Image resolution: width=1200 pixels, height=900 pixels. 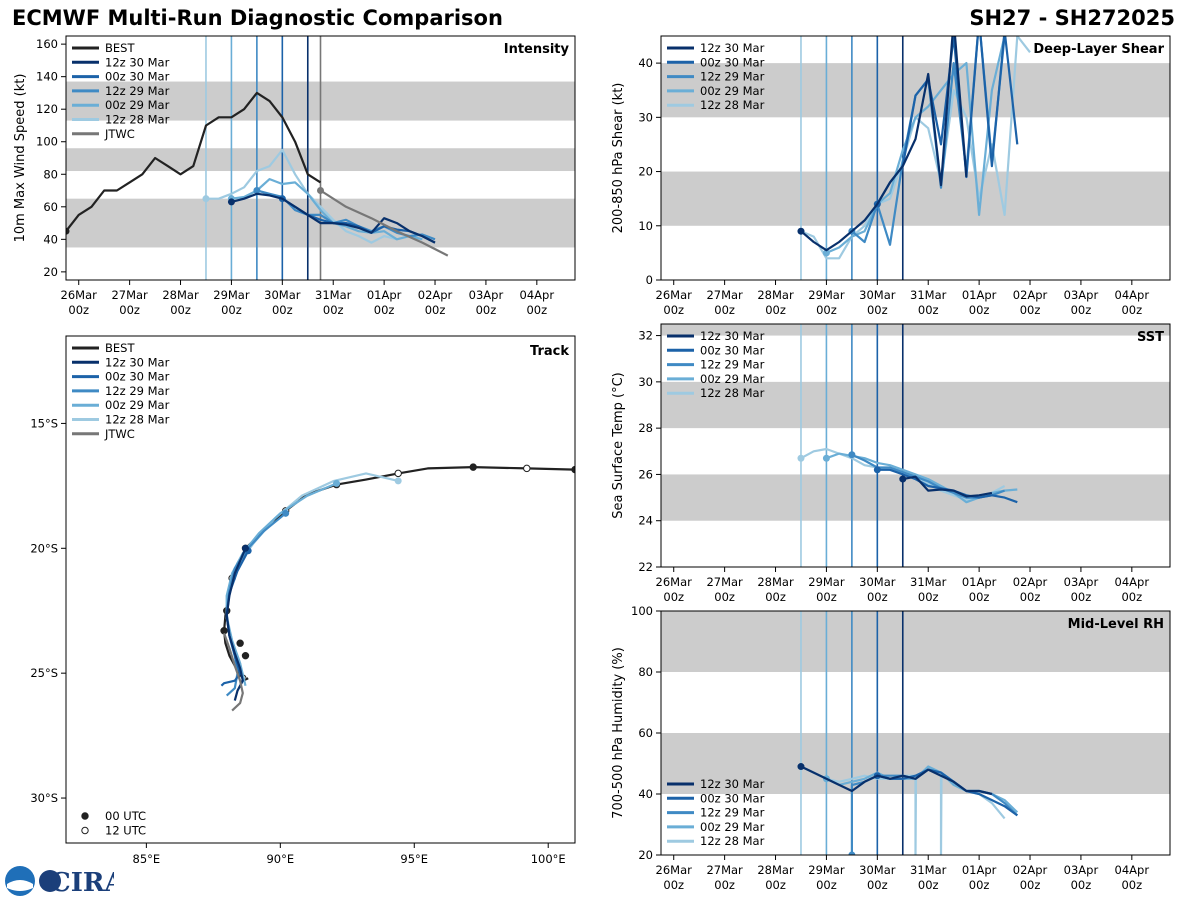 I want to click on sst-xtick-day-3: 29Mar, so click(x=826, y=582).